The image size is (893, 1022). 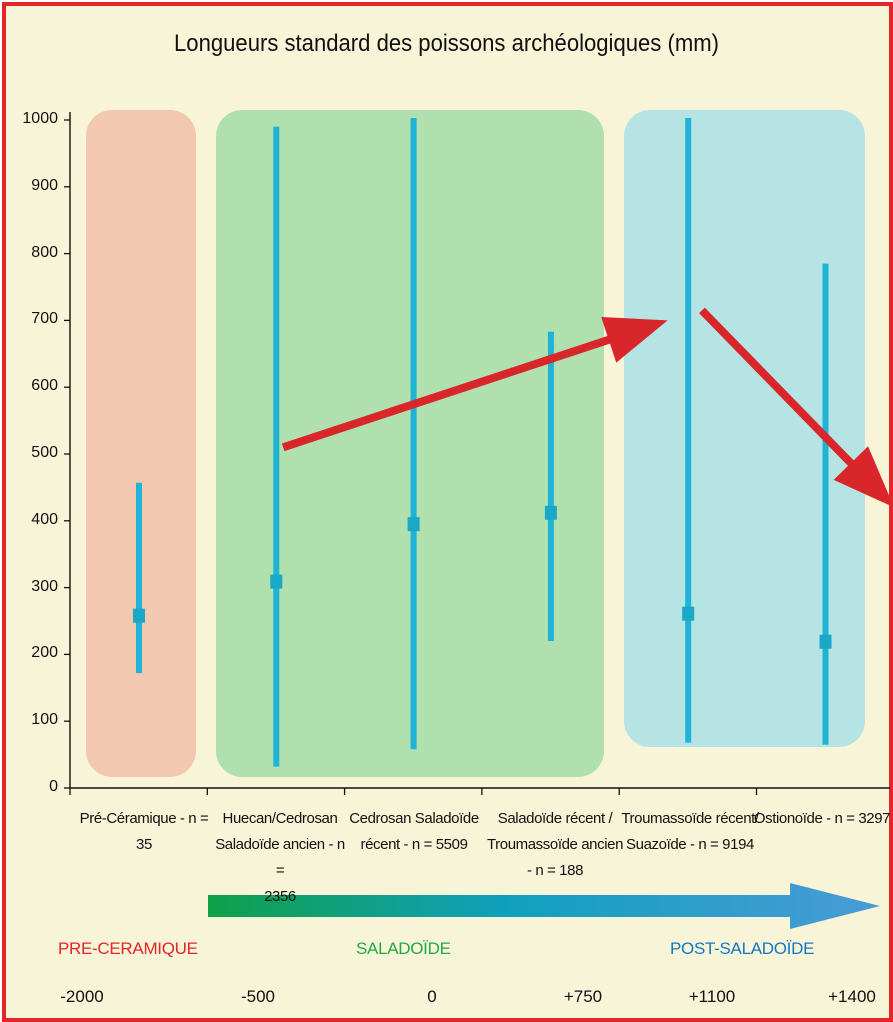 I want to click on category-label-line: Troumassoïde ancien, so click(x=555, y=844).